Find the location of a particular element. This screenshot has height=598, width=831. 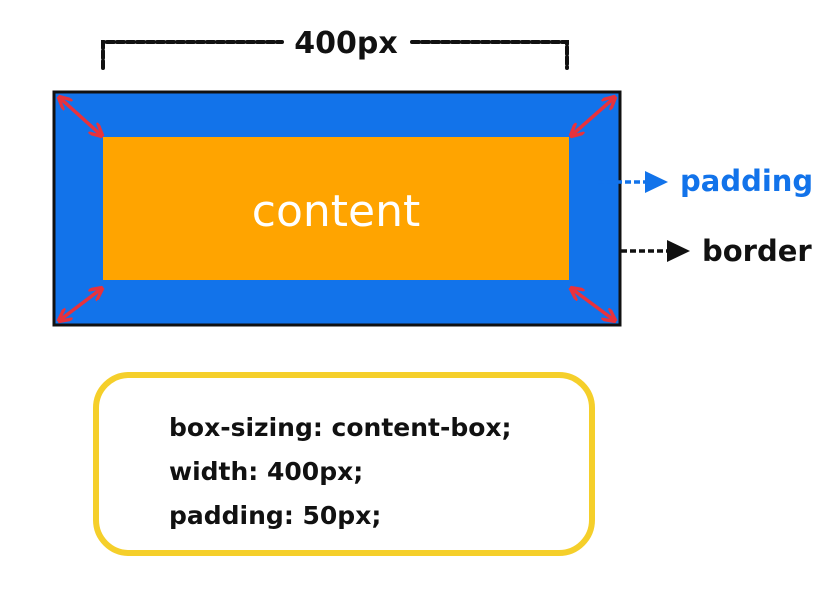

border-label: border is located at coordinates (757, 251).